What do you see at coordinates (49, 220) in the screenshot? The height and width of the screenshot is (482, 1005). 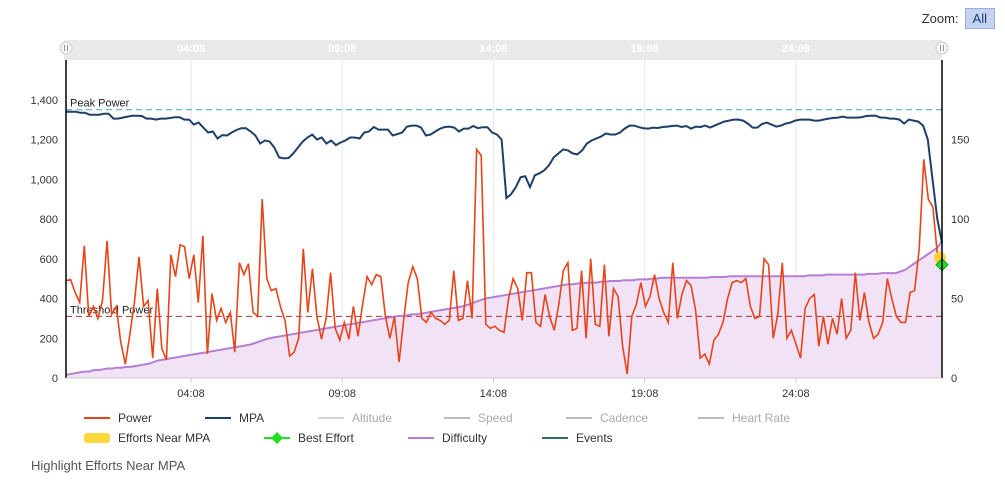 I see `y-left-tick-label: 800` at bounding box center [49, 220].